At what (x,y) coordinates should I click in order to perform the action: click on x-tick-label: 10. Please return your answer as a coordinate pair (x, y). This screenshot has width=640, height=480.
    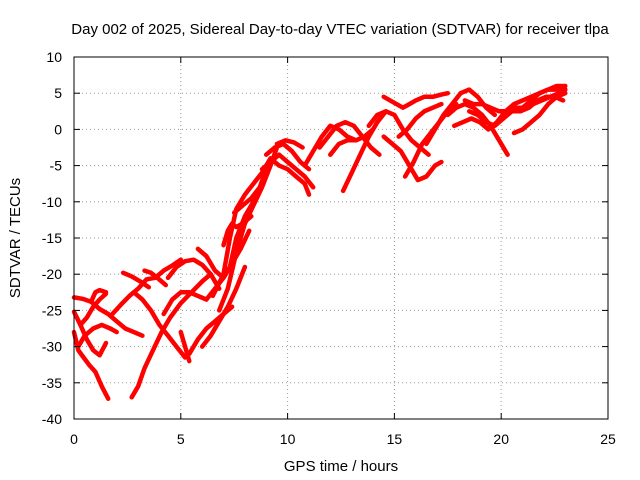
    Looking at the image, I should click on (288, 439).